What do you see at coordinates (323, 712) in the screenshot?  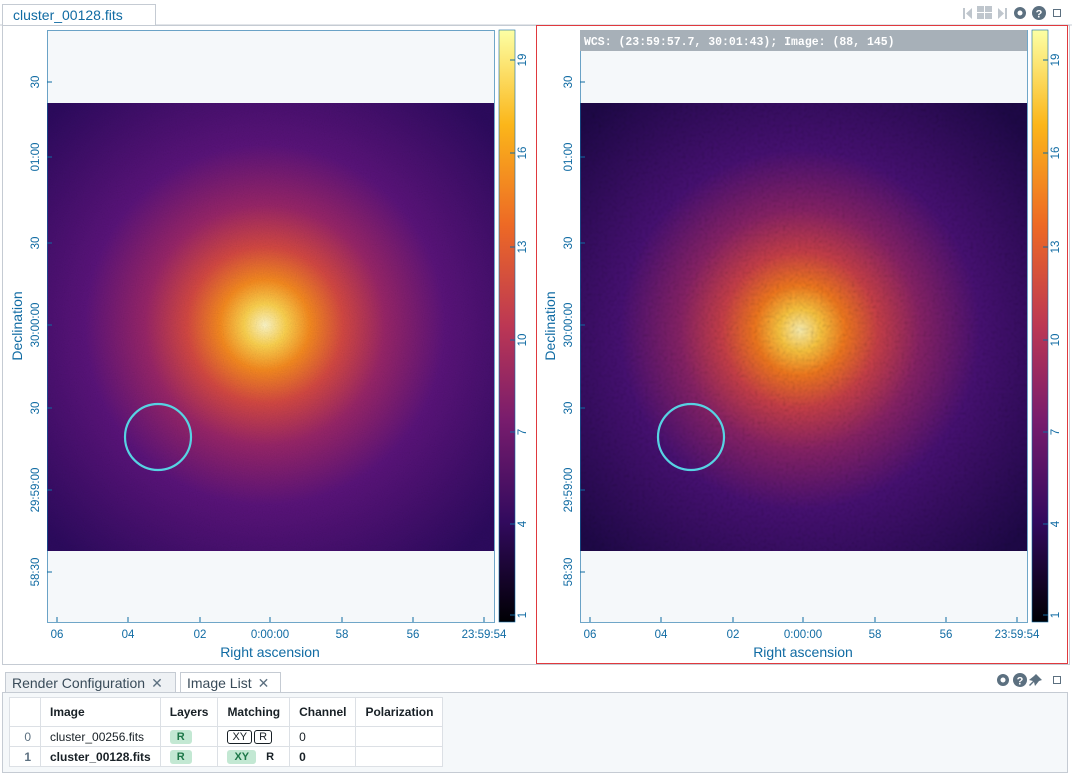 I see `header-cell: Channel` at bounding box center [323, 712].